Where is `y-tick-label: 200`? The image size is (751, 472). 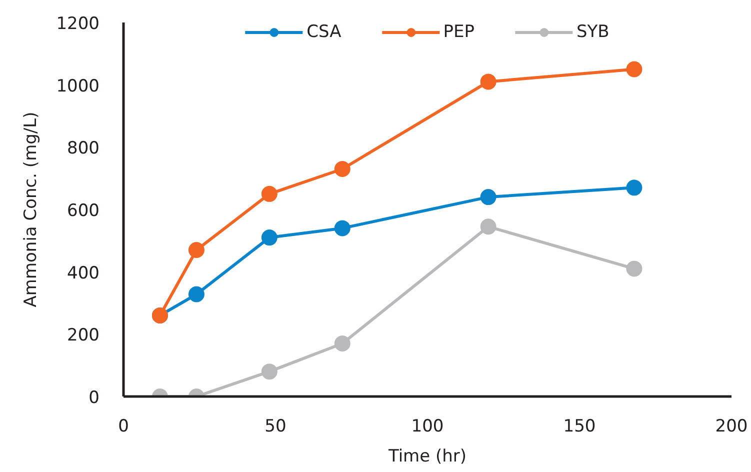
y-tick-label: 200 is located at coordinates (83, 336).